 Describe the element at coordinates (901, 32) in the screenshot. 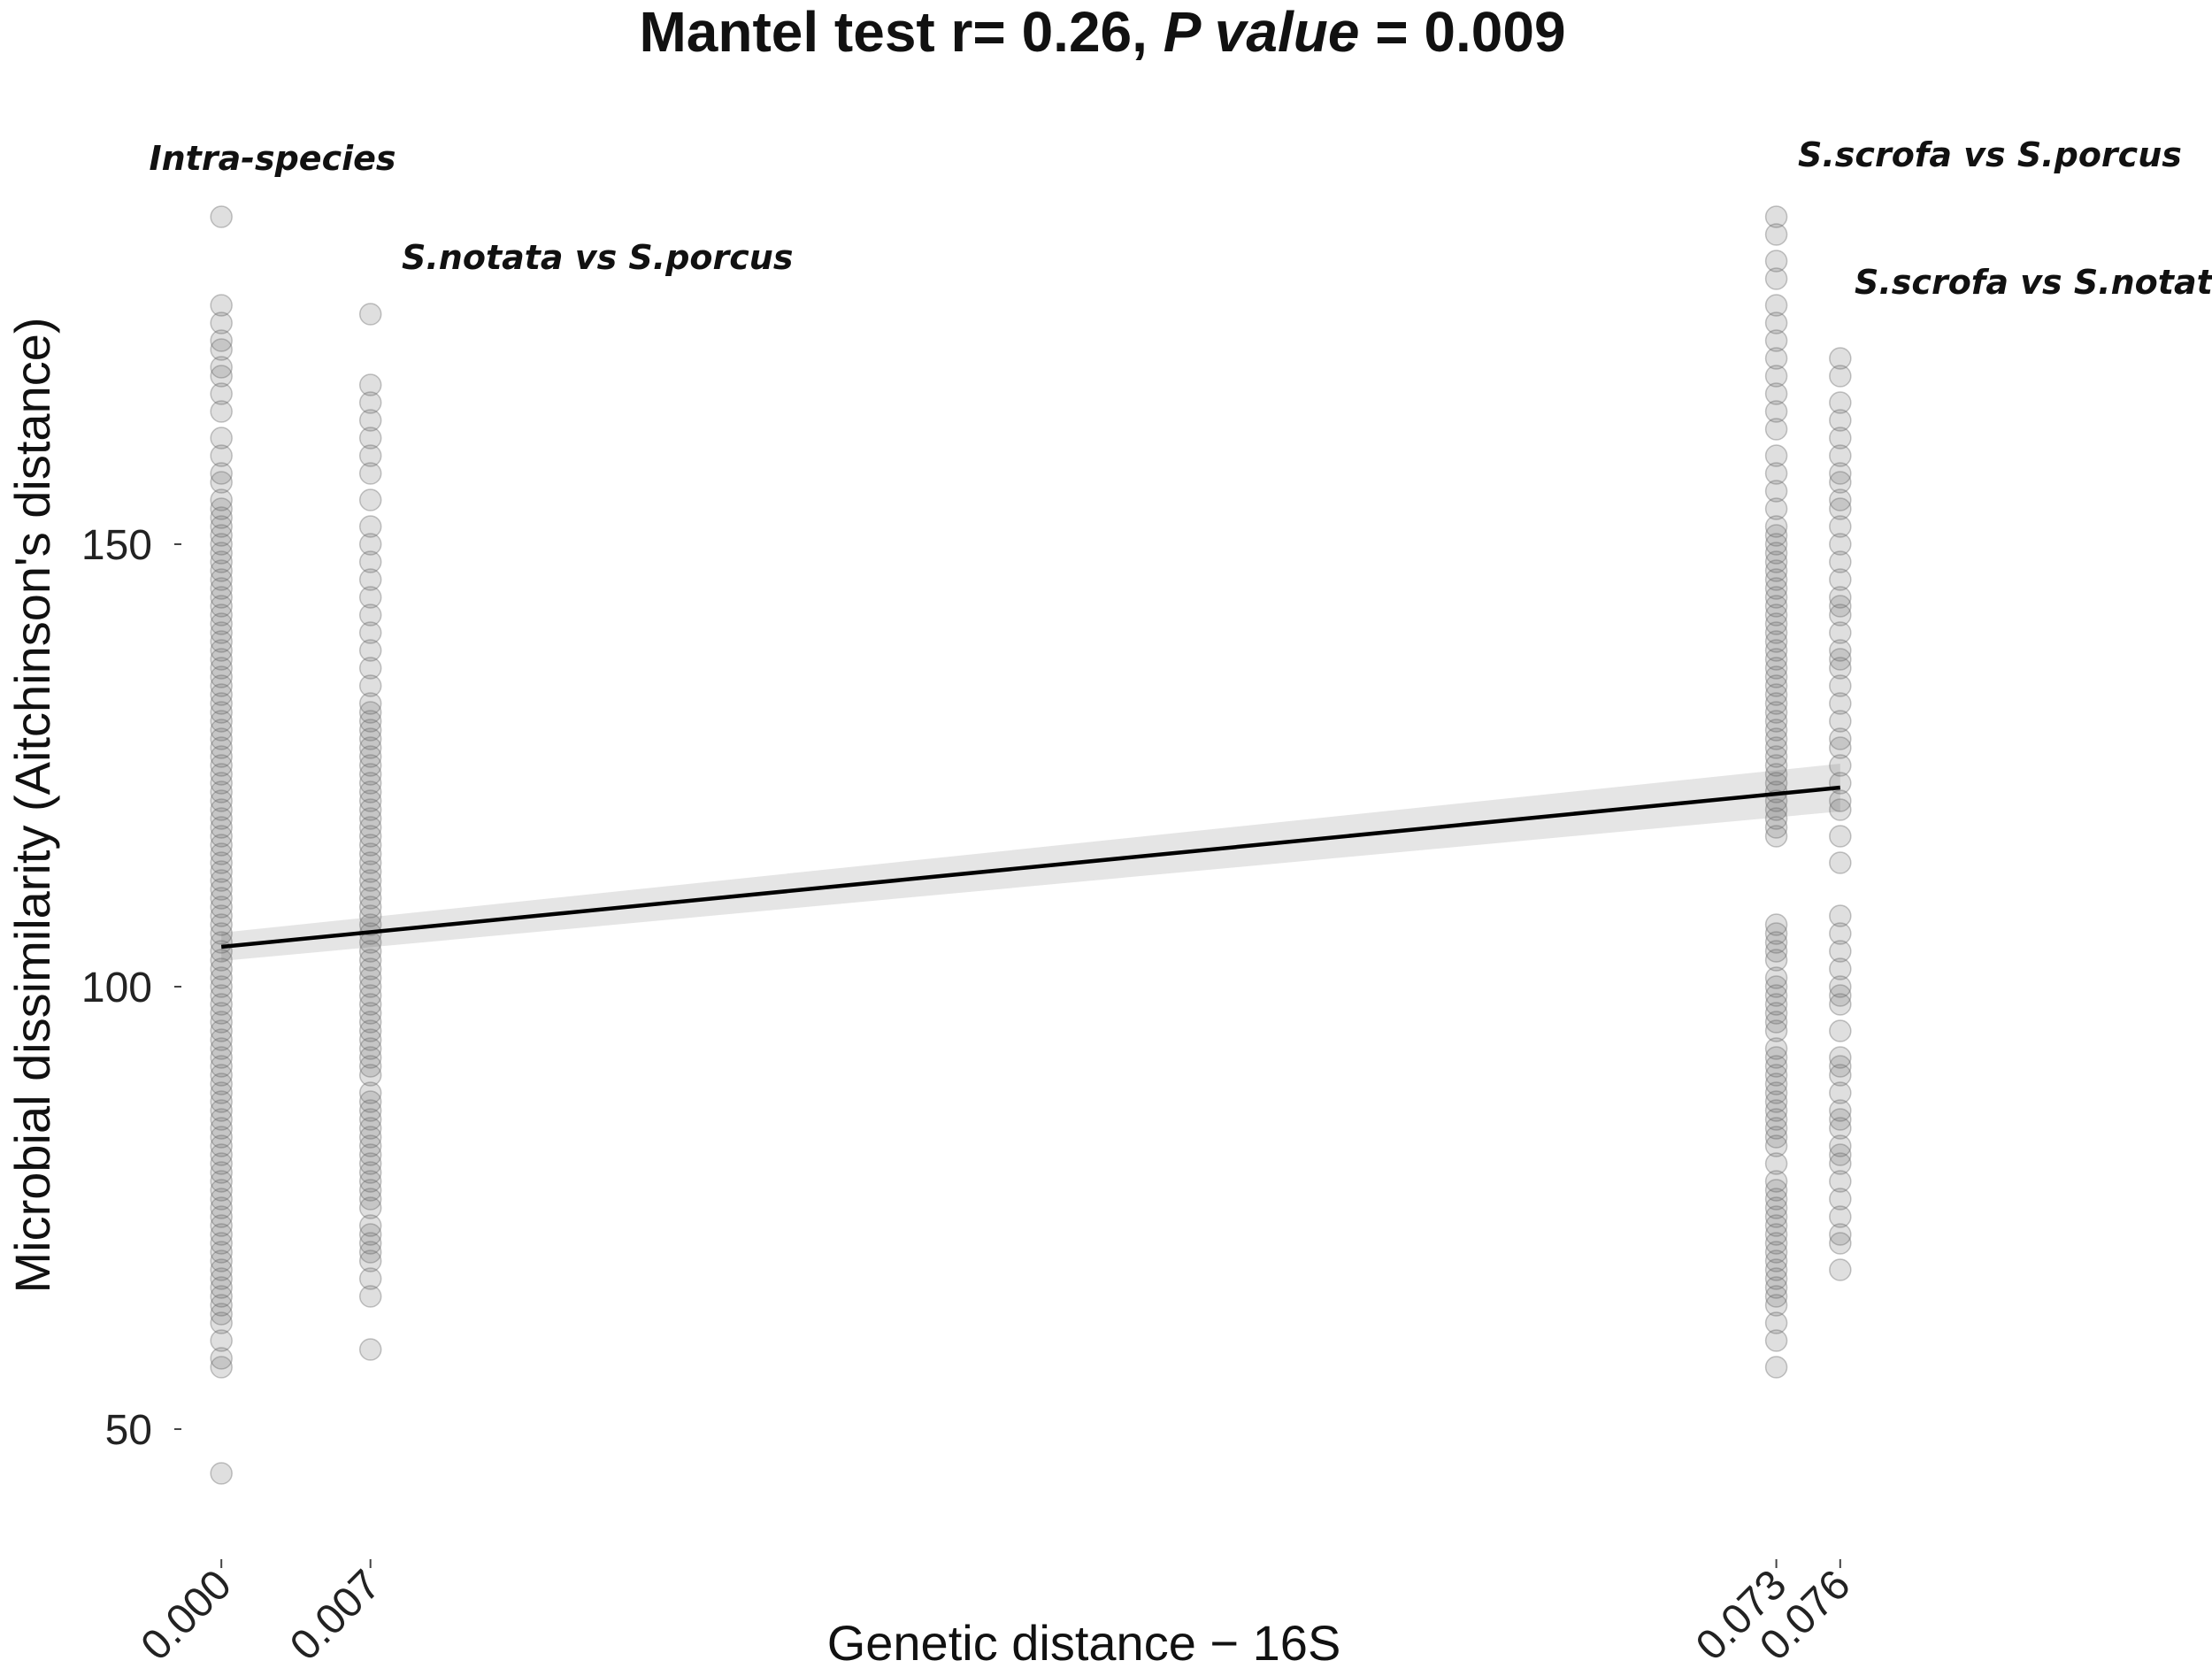

I see `chart-title-part1: Mantel test r= 0.26,` at that location.